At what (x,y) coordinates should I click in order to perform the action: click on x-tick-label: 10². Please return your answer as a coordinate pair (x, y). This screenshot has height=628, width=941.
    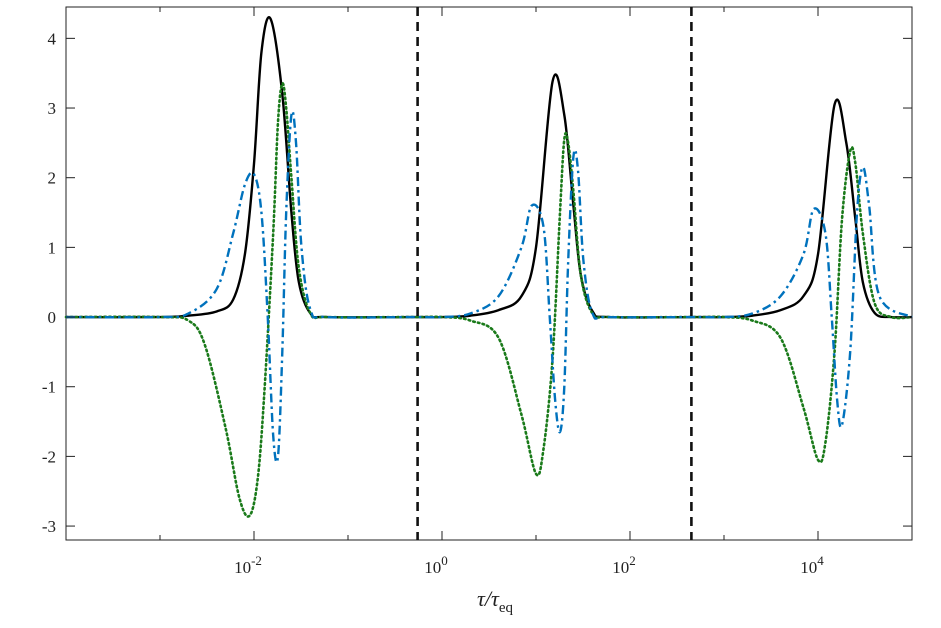
    Looking at the image, I should click on (624, 565).